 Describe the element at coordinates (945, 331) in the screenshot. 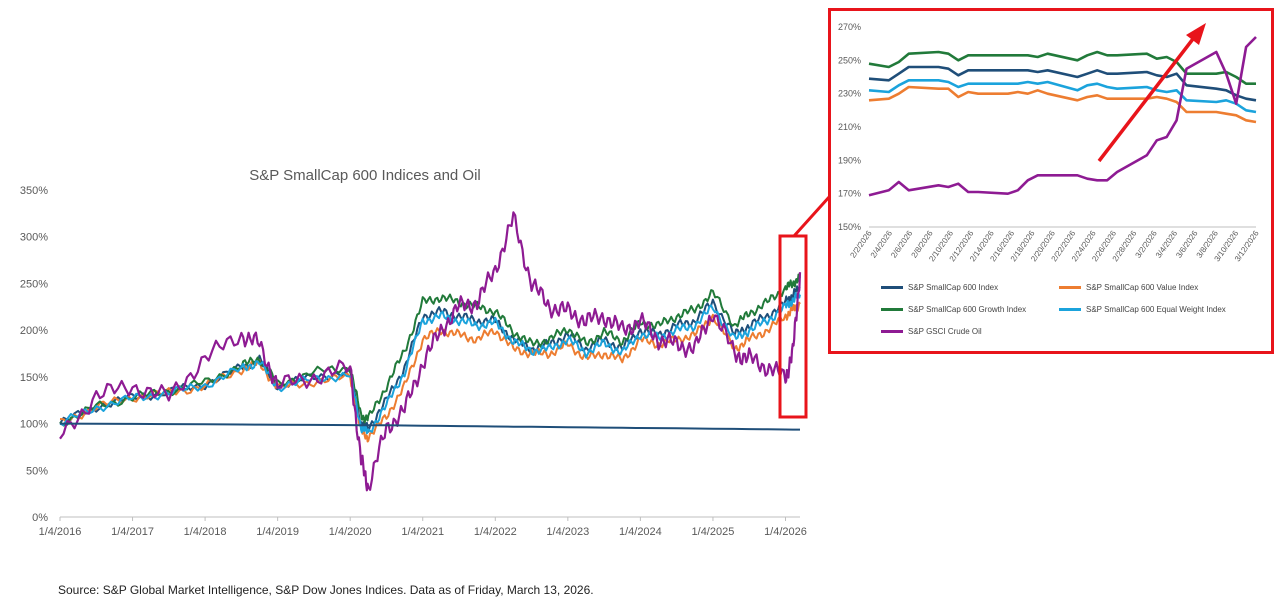

I see `legend-label-oil: S&P GSCI Crude Oil` at that location.